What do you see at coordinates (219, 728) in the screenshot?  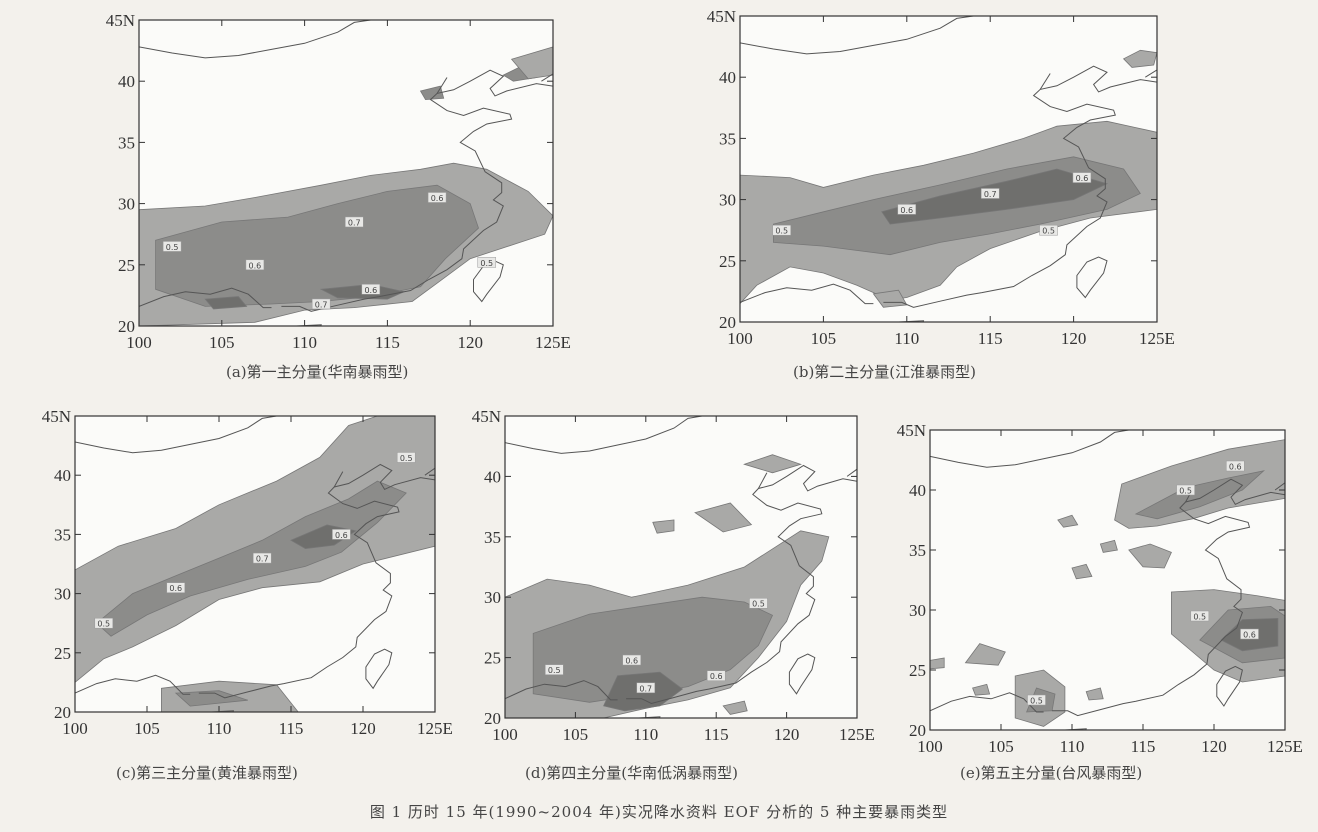 I see `x-tick-label: 110` at bounding box center [219, 728].